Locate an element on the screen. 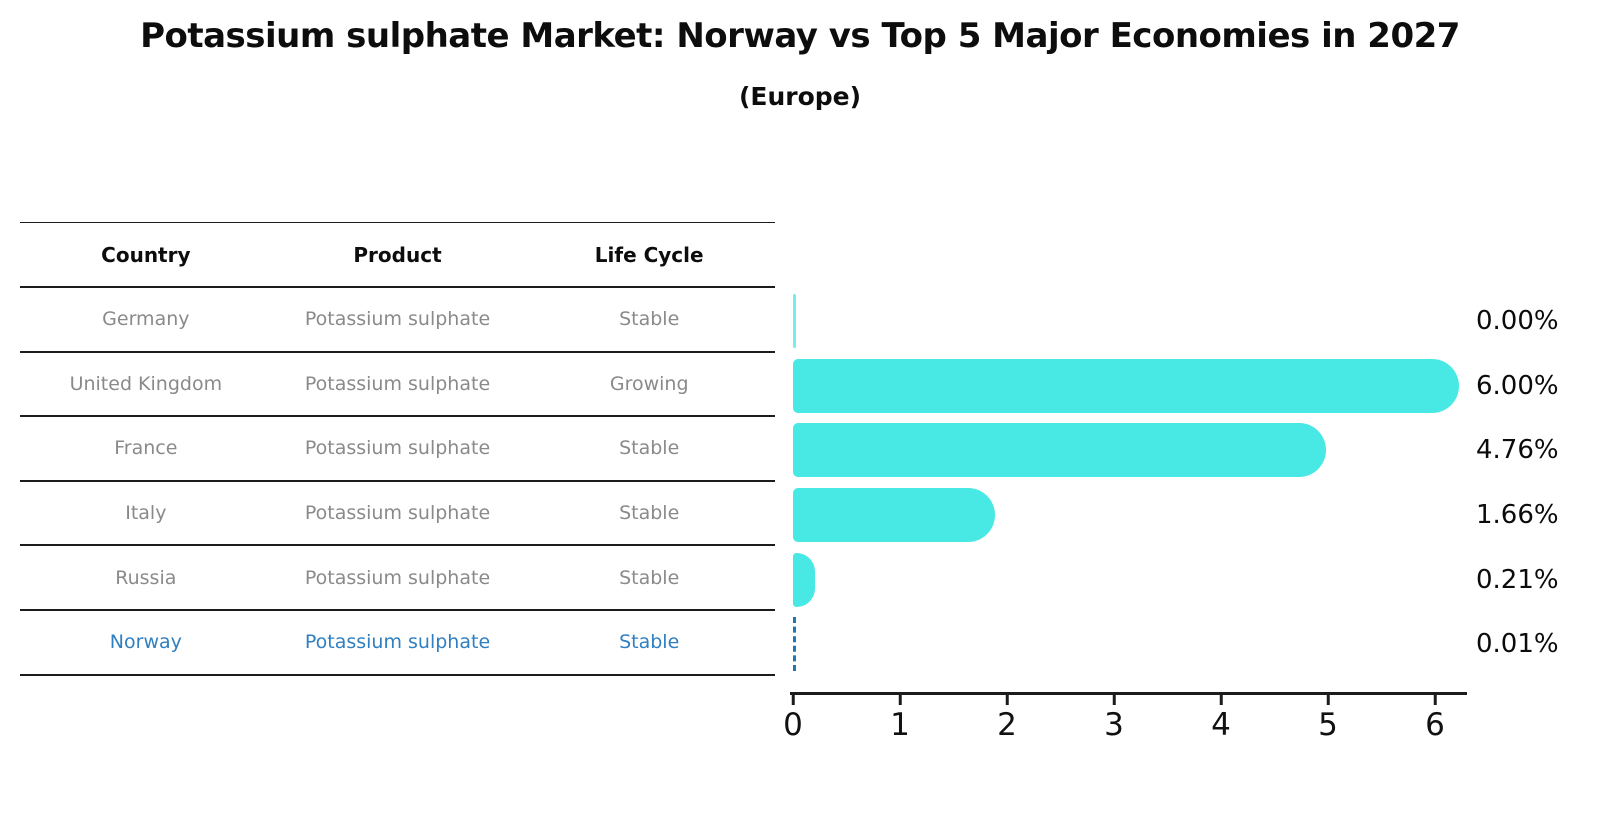  bar-norway-dashed is located at coordinates (794, 644).